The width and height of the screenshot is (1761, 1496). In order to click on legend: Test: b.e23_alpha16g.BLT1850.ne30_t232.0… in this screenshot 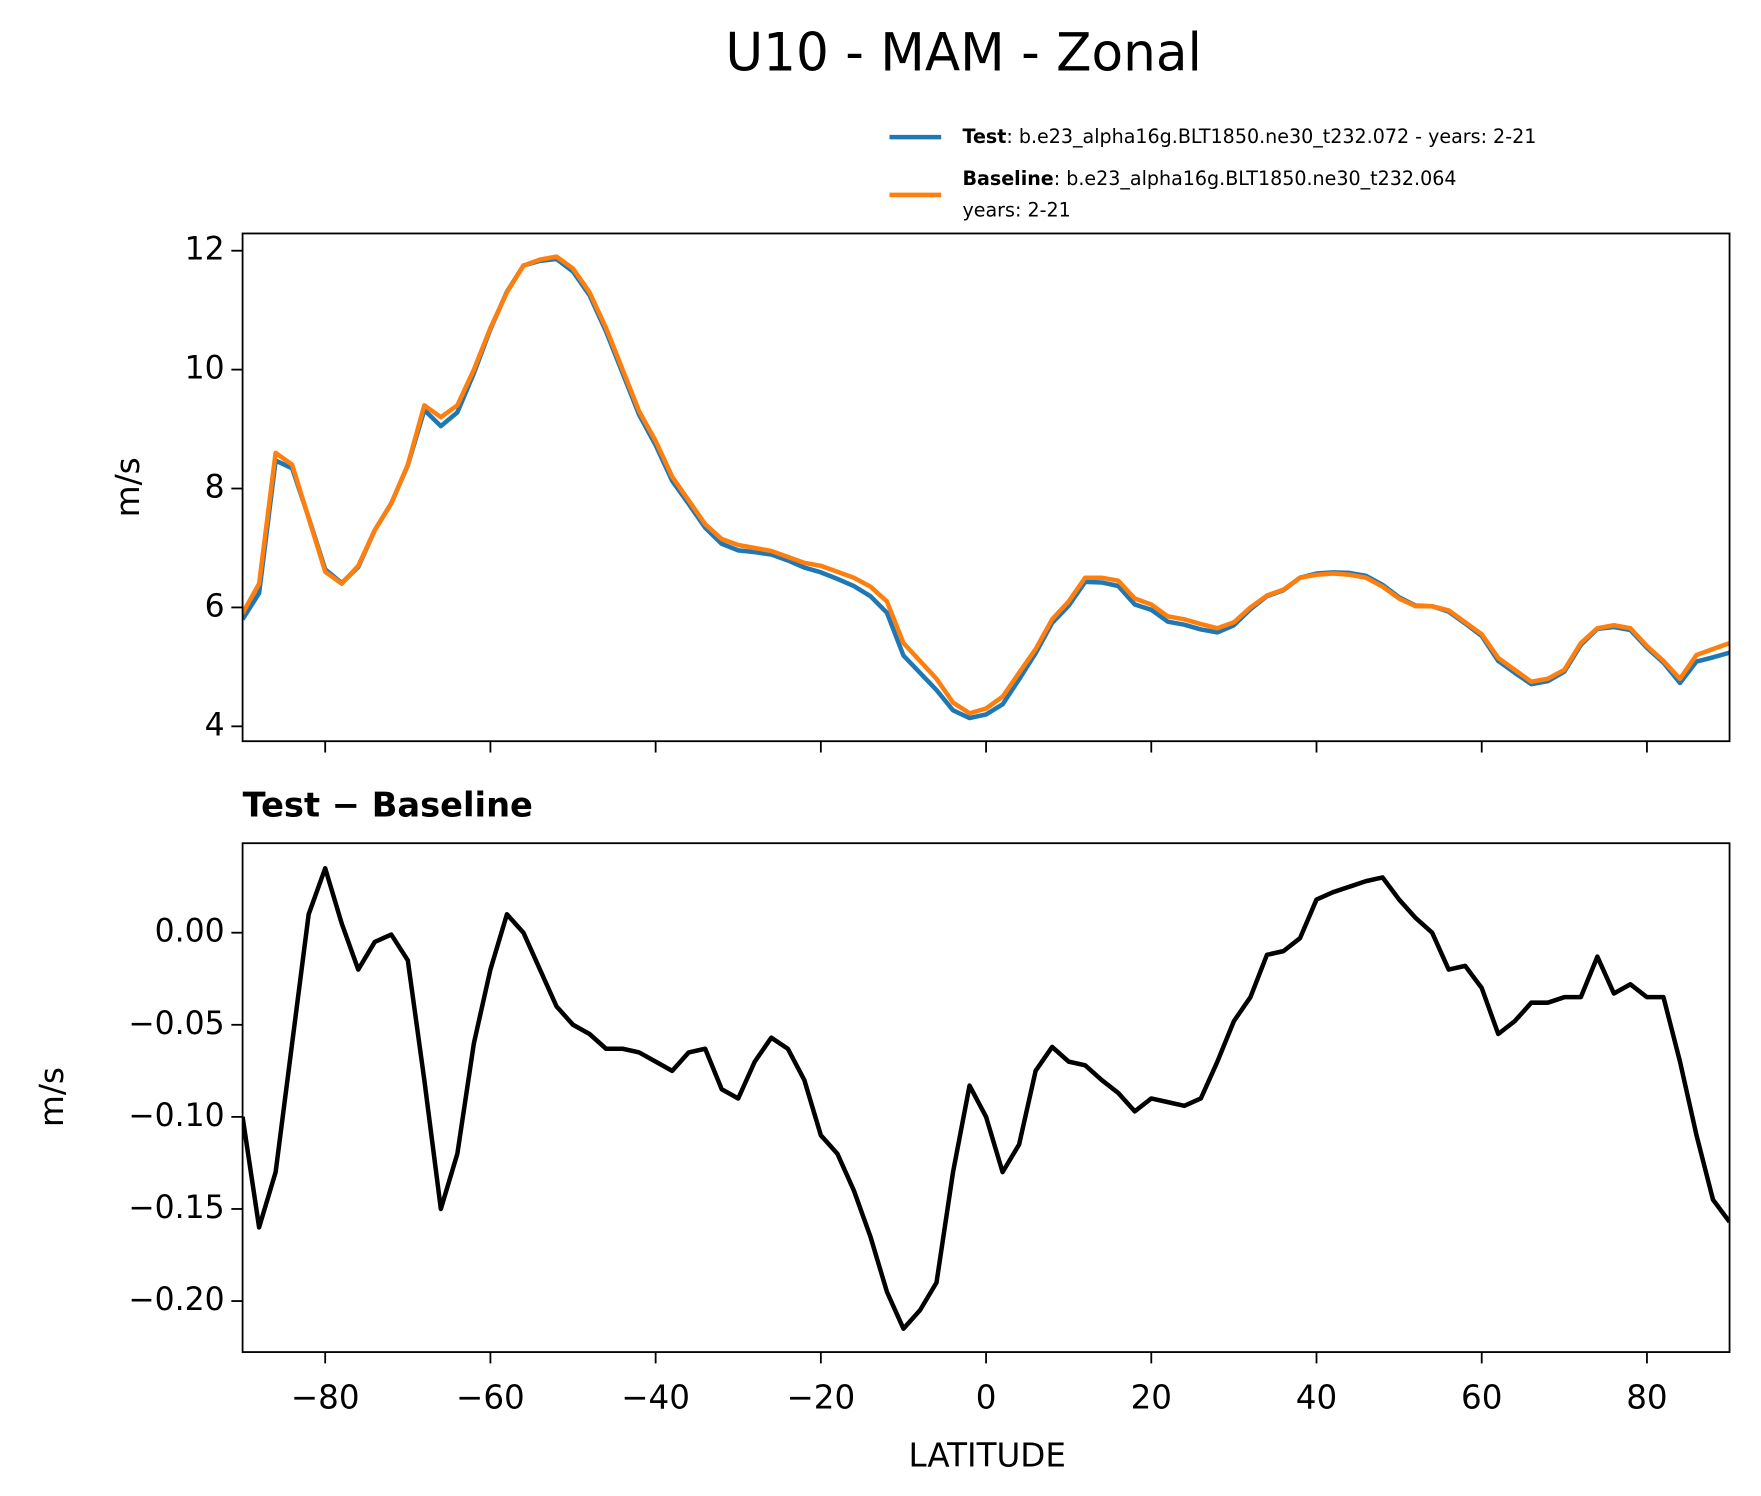, I will do `click(1212, 173)`.